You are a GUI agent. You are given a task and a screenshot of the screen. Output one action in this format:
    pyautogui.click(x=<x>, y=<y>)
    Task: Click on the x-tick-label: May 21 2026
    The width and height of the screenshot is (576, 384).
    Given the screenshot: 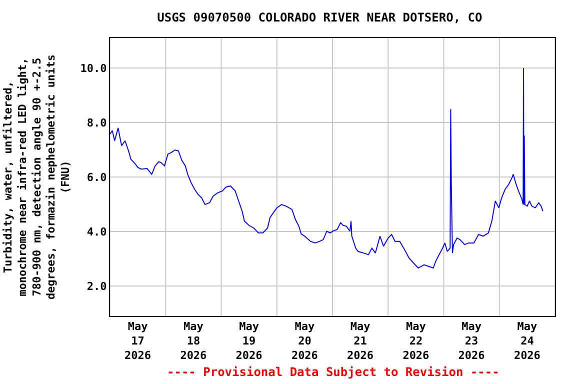 What is the action you would take?
    pyautogui.click(x=360, y=341)
    